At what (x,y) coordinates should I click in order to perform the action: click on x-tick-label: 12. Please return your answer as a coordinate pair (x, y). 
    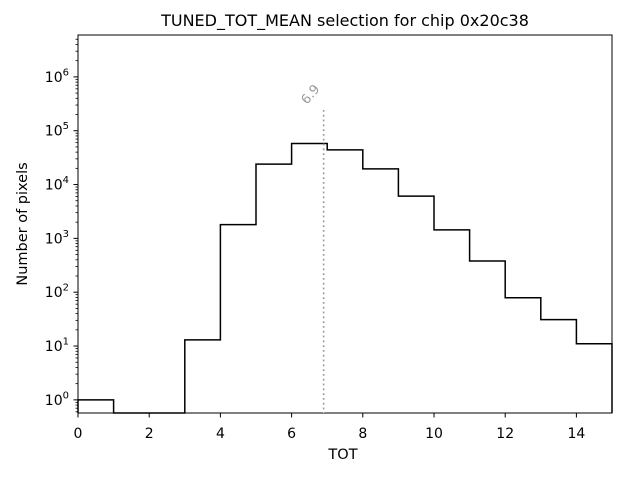
    Looking at the image, I should click on (505, 434).